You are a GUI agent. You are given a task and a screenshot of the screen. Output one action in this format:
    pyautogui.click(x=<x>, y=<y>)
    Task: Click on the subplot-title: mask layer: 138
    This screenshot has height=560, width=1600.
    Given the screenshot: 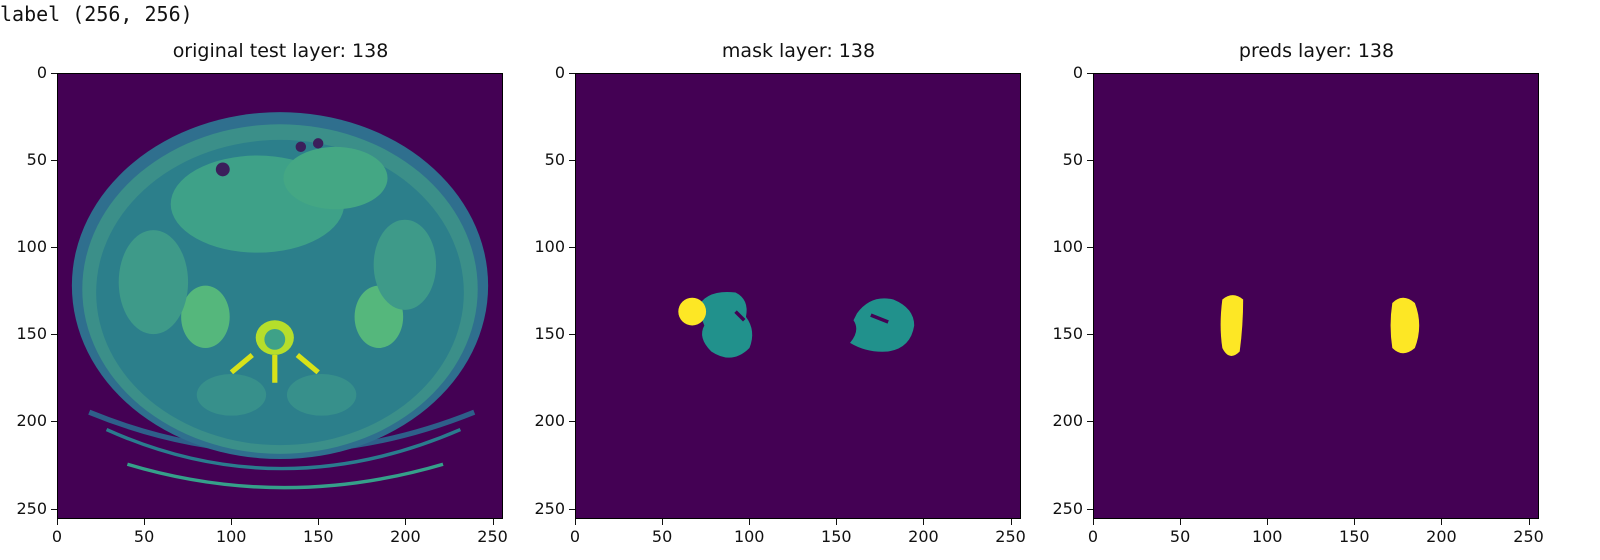 What is the action you would take?
    pyautogui.click(x=798, y=51)
    